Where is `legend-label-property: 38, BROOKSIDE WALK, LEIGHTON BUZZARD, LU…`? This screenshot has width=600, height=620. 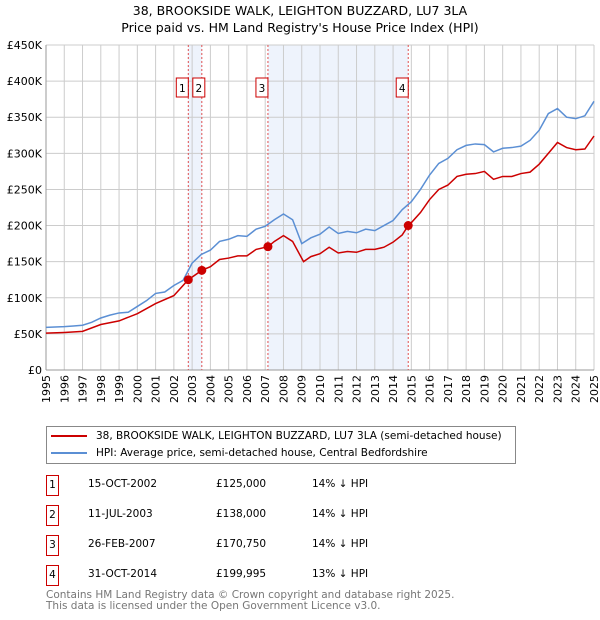
legend-label-property: 38, BROOKSIDE WALK, LEIGHTON BUZZARD, LU… is located at coordinates (299, 436).